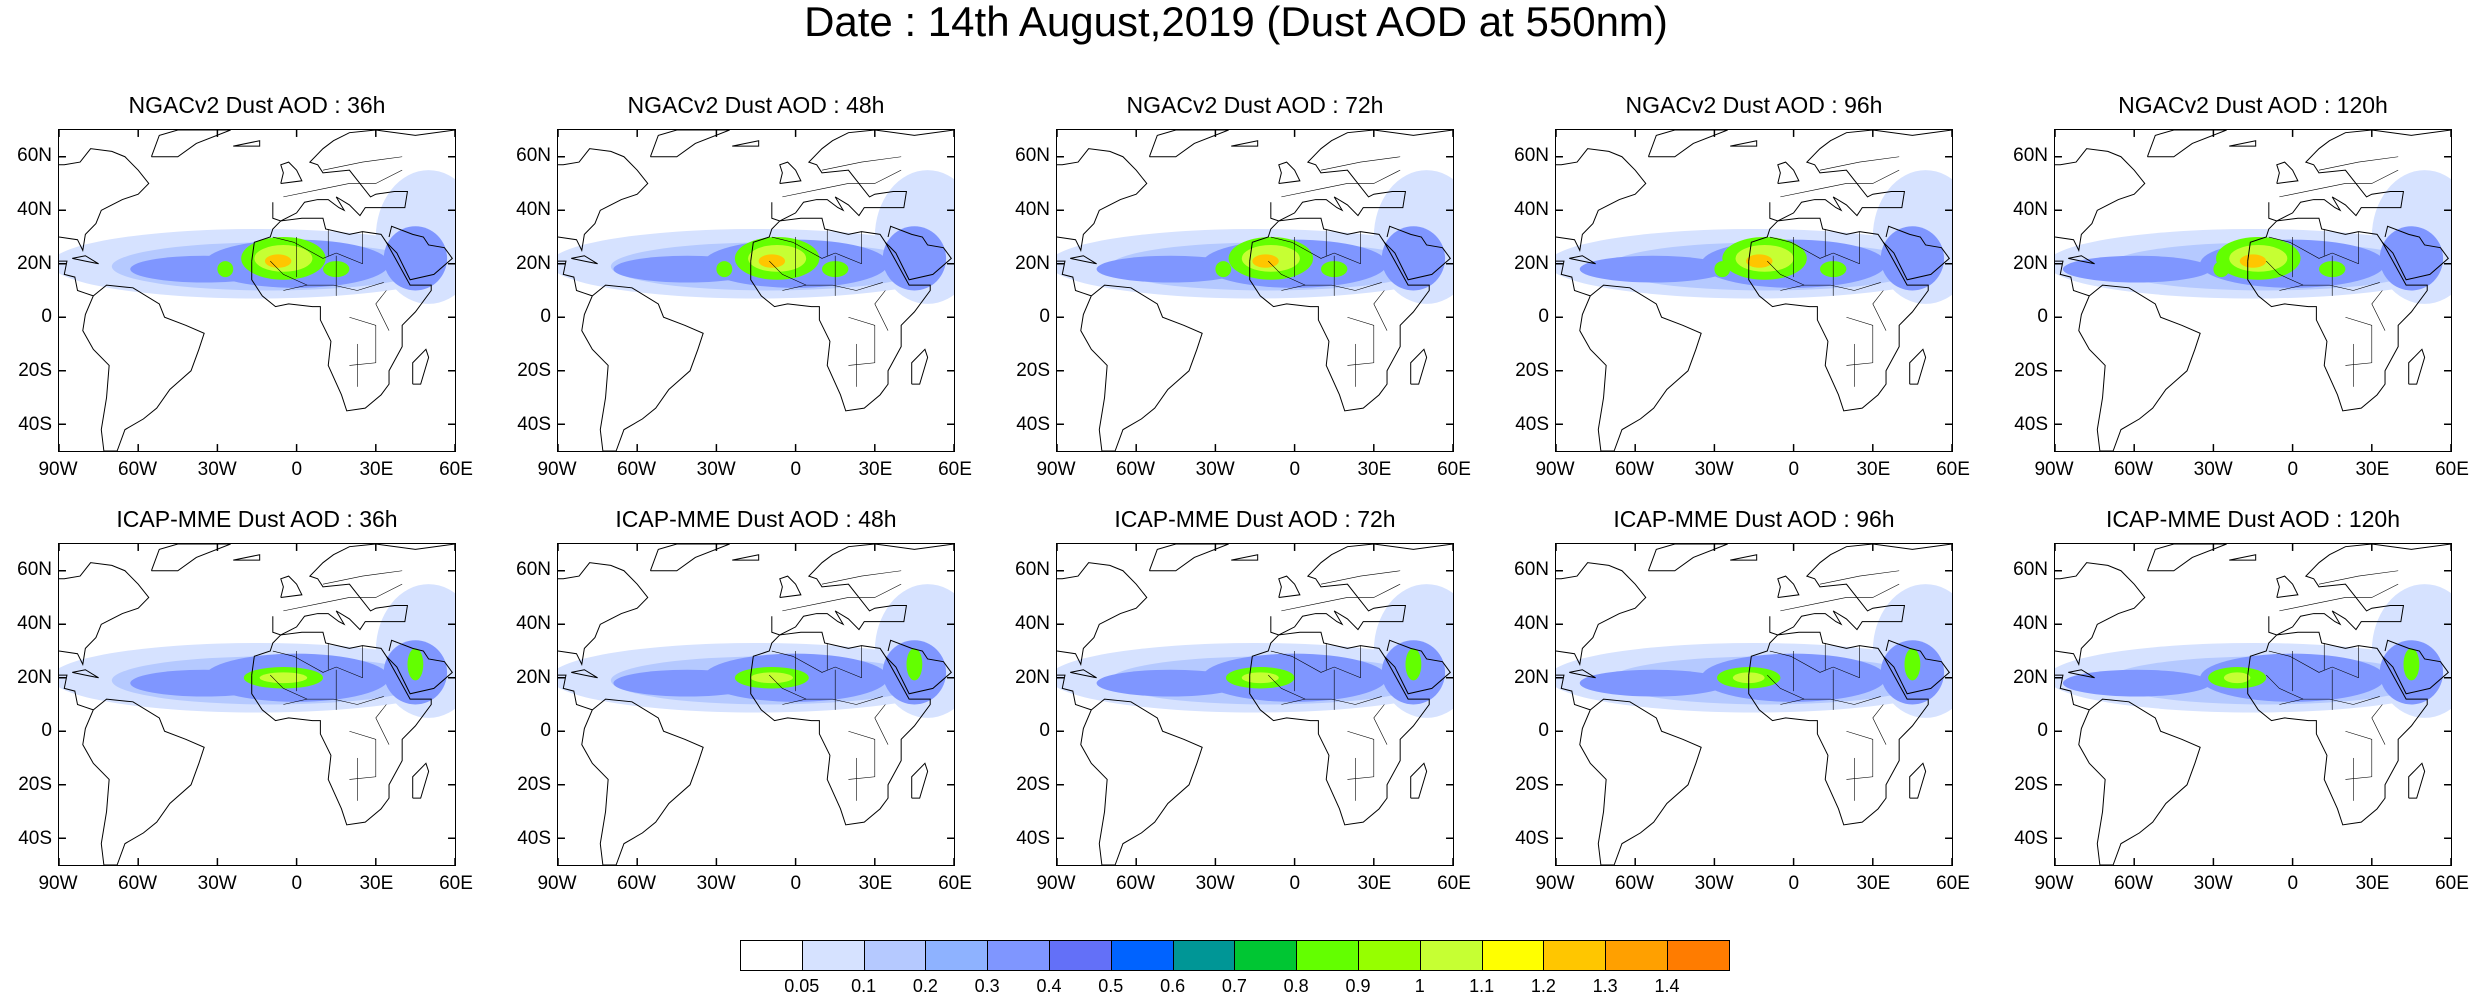 This screenshot has height=996, width=2472. What do you see at coordinates (2253, 519) in the screenshot?
I see `panel-title: ICAP-MME Dust AOD : 120h` at bounding box center [2253, 519].